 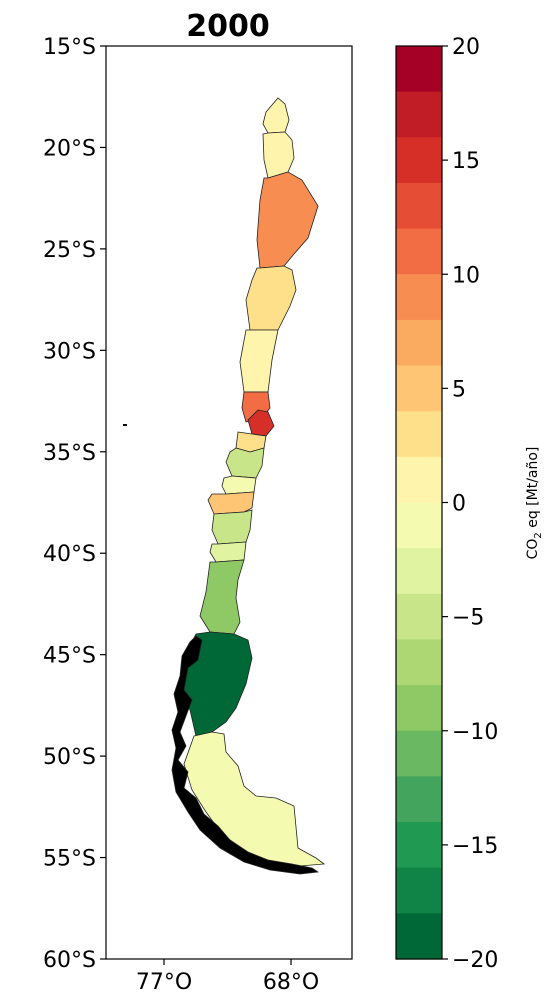 I want to click on lat-tick-label: 55°S, so click(x=69, y=859).